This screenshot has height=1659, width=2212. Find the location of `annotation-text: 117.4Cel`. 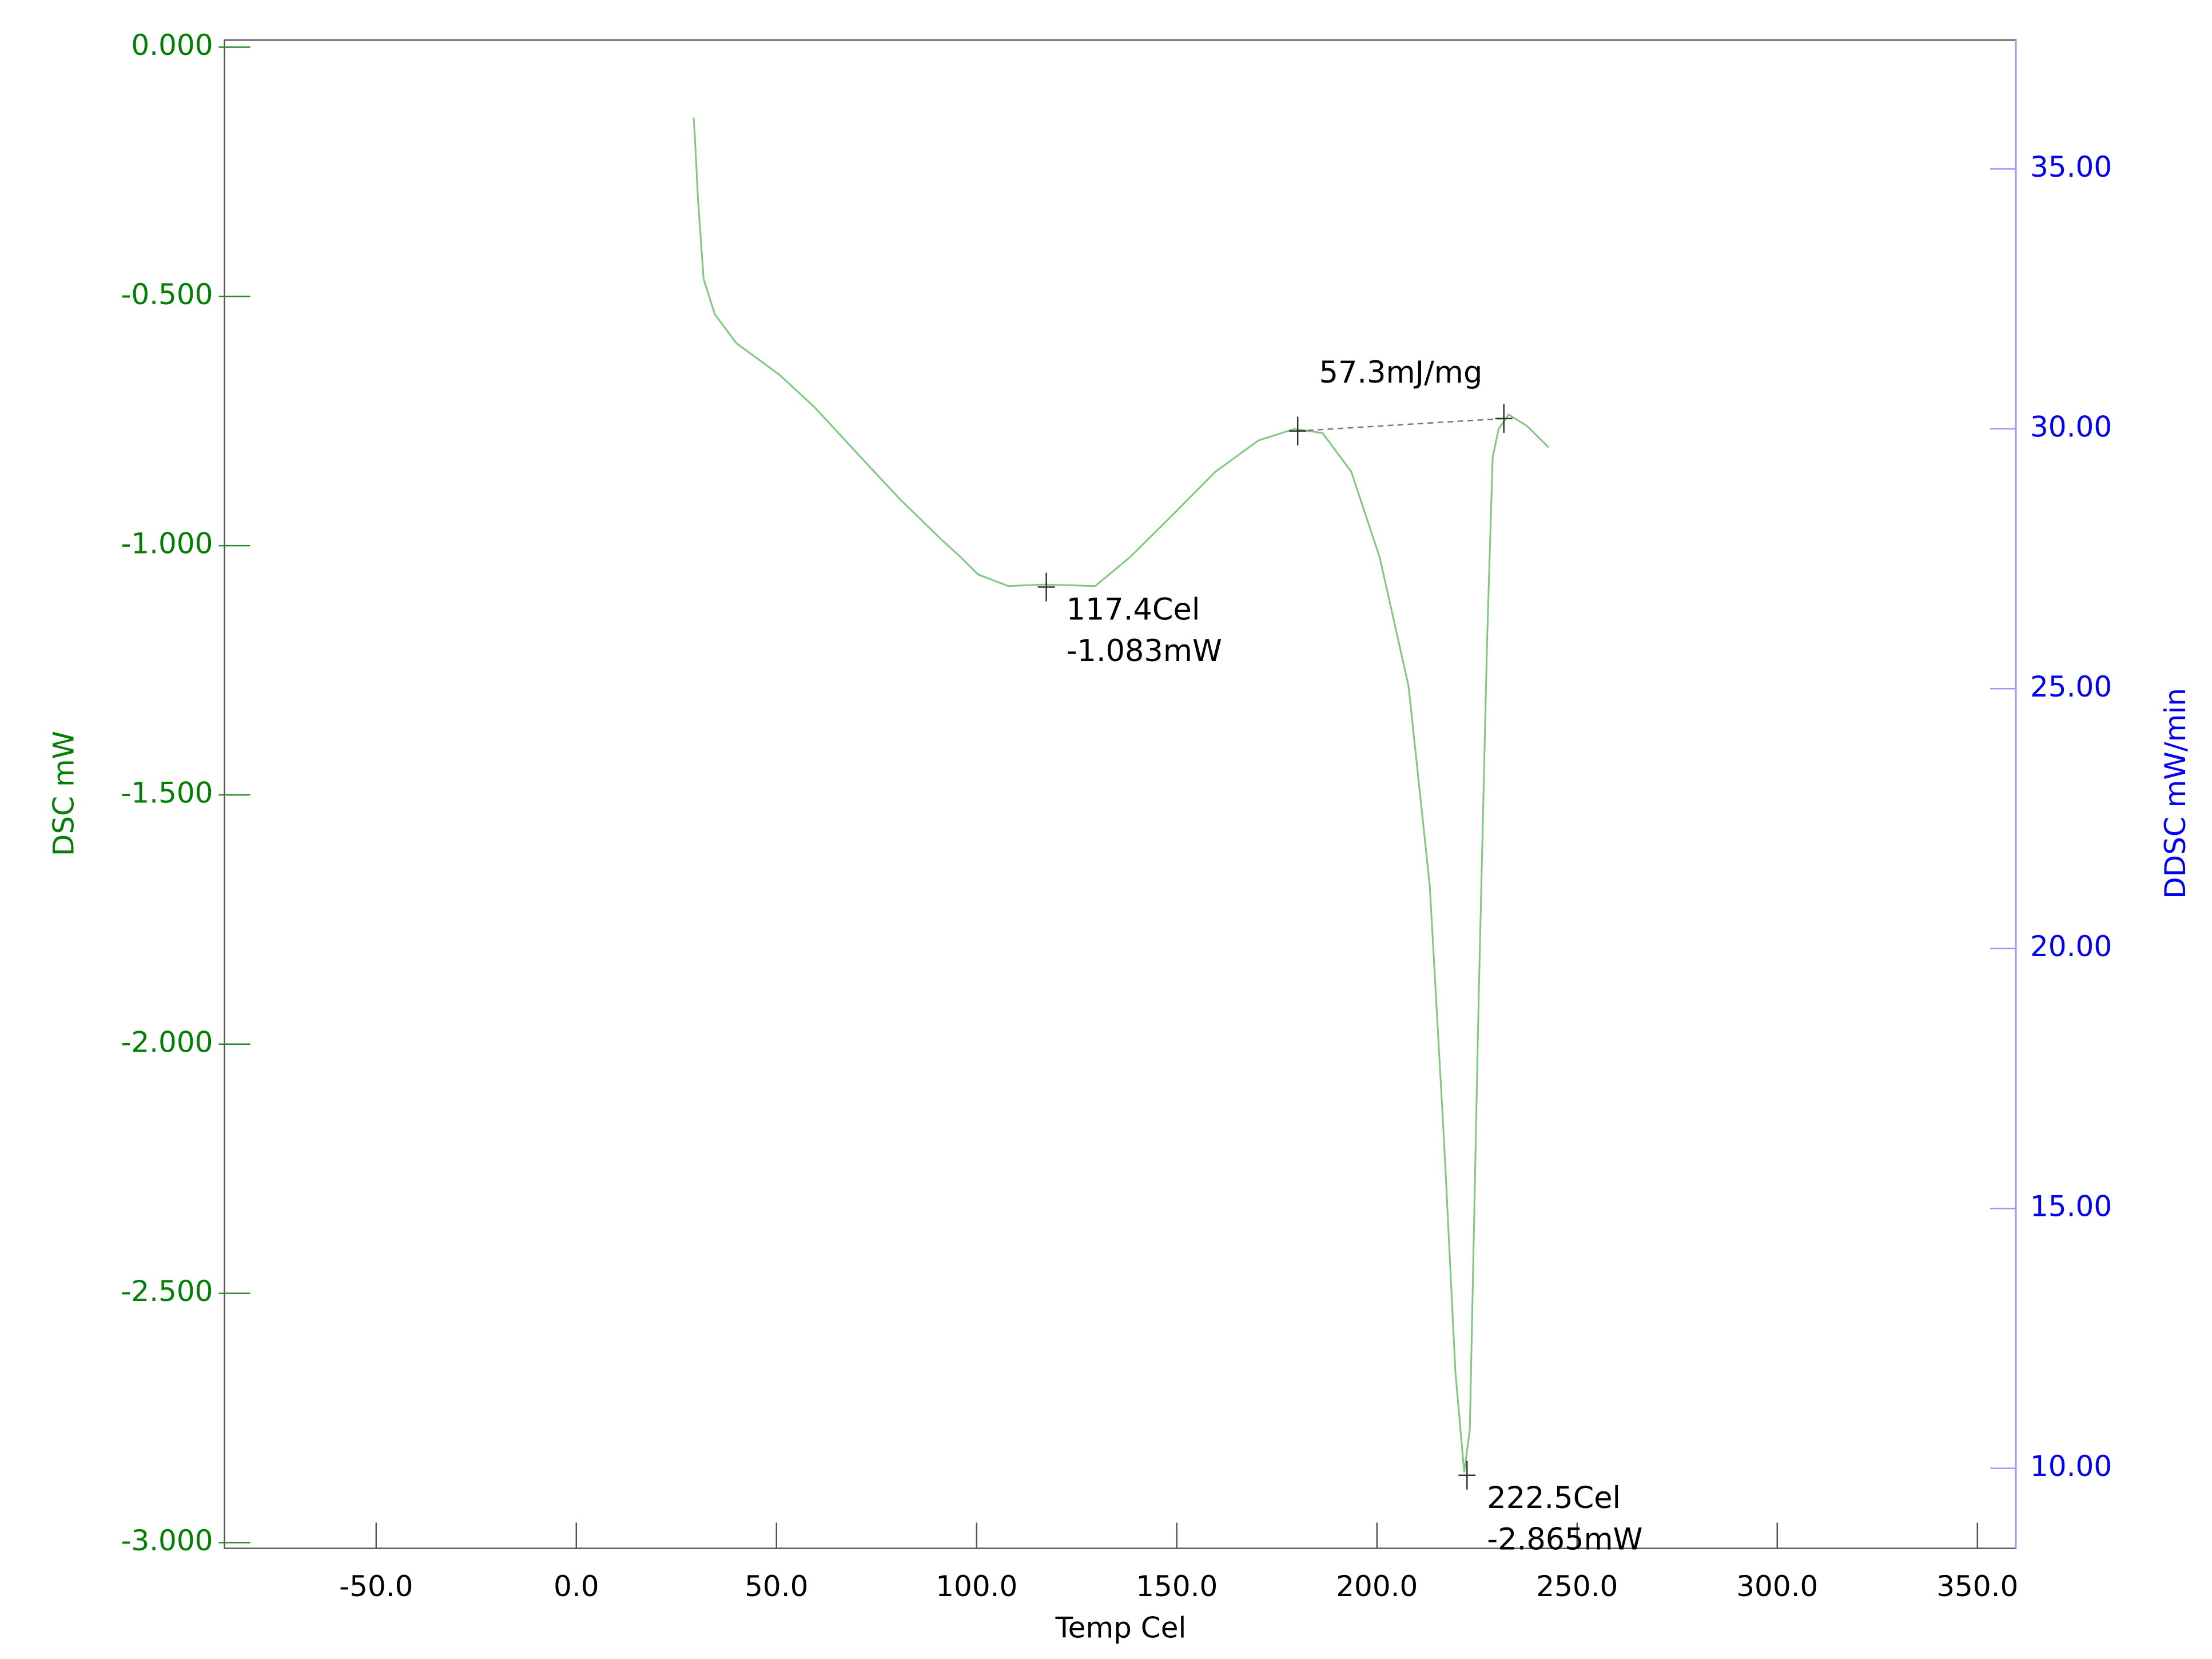

annotation-text: 117.4Cel is located at coordinates (1133, 609).